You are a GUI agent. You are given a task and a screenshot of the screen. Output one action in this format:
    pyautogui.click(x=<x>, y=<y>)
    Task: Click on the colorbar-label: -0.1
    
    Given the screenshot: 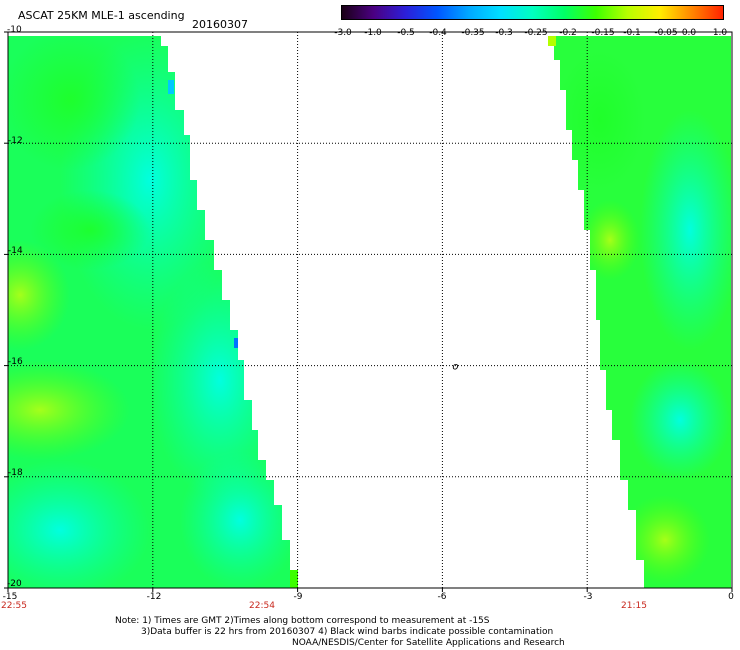 What is the action you would take?
    pyautogui.click(x=632, y=33)
    